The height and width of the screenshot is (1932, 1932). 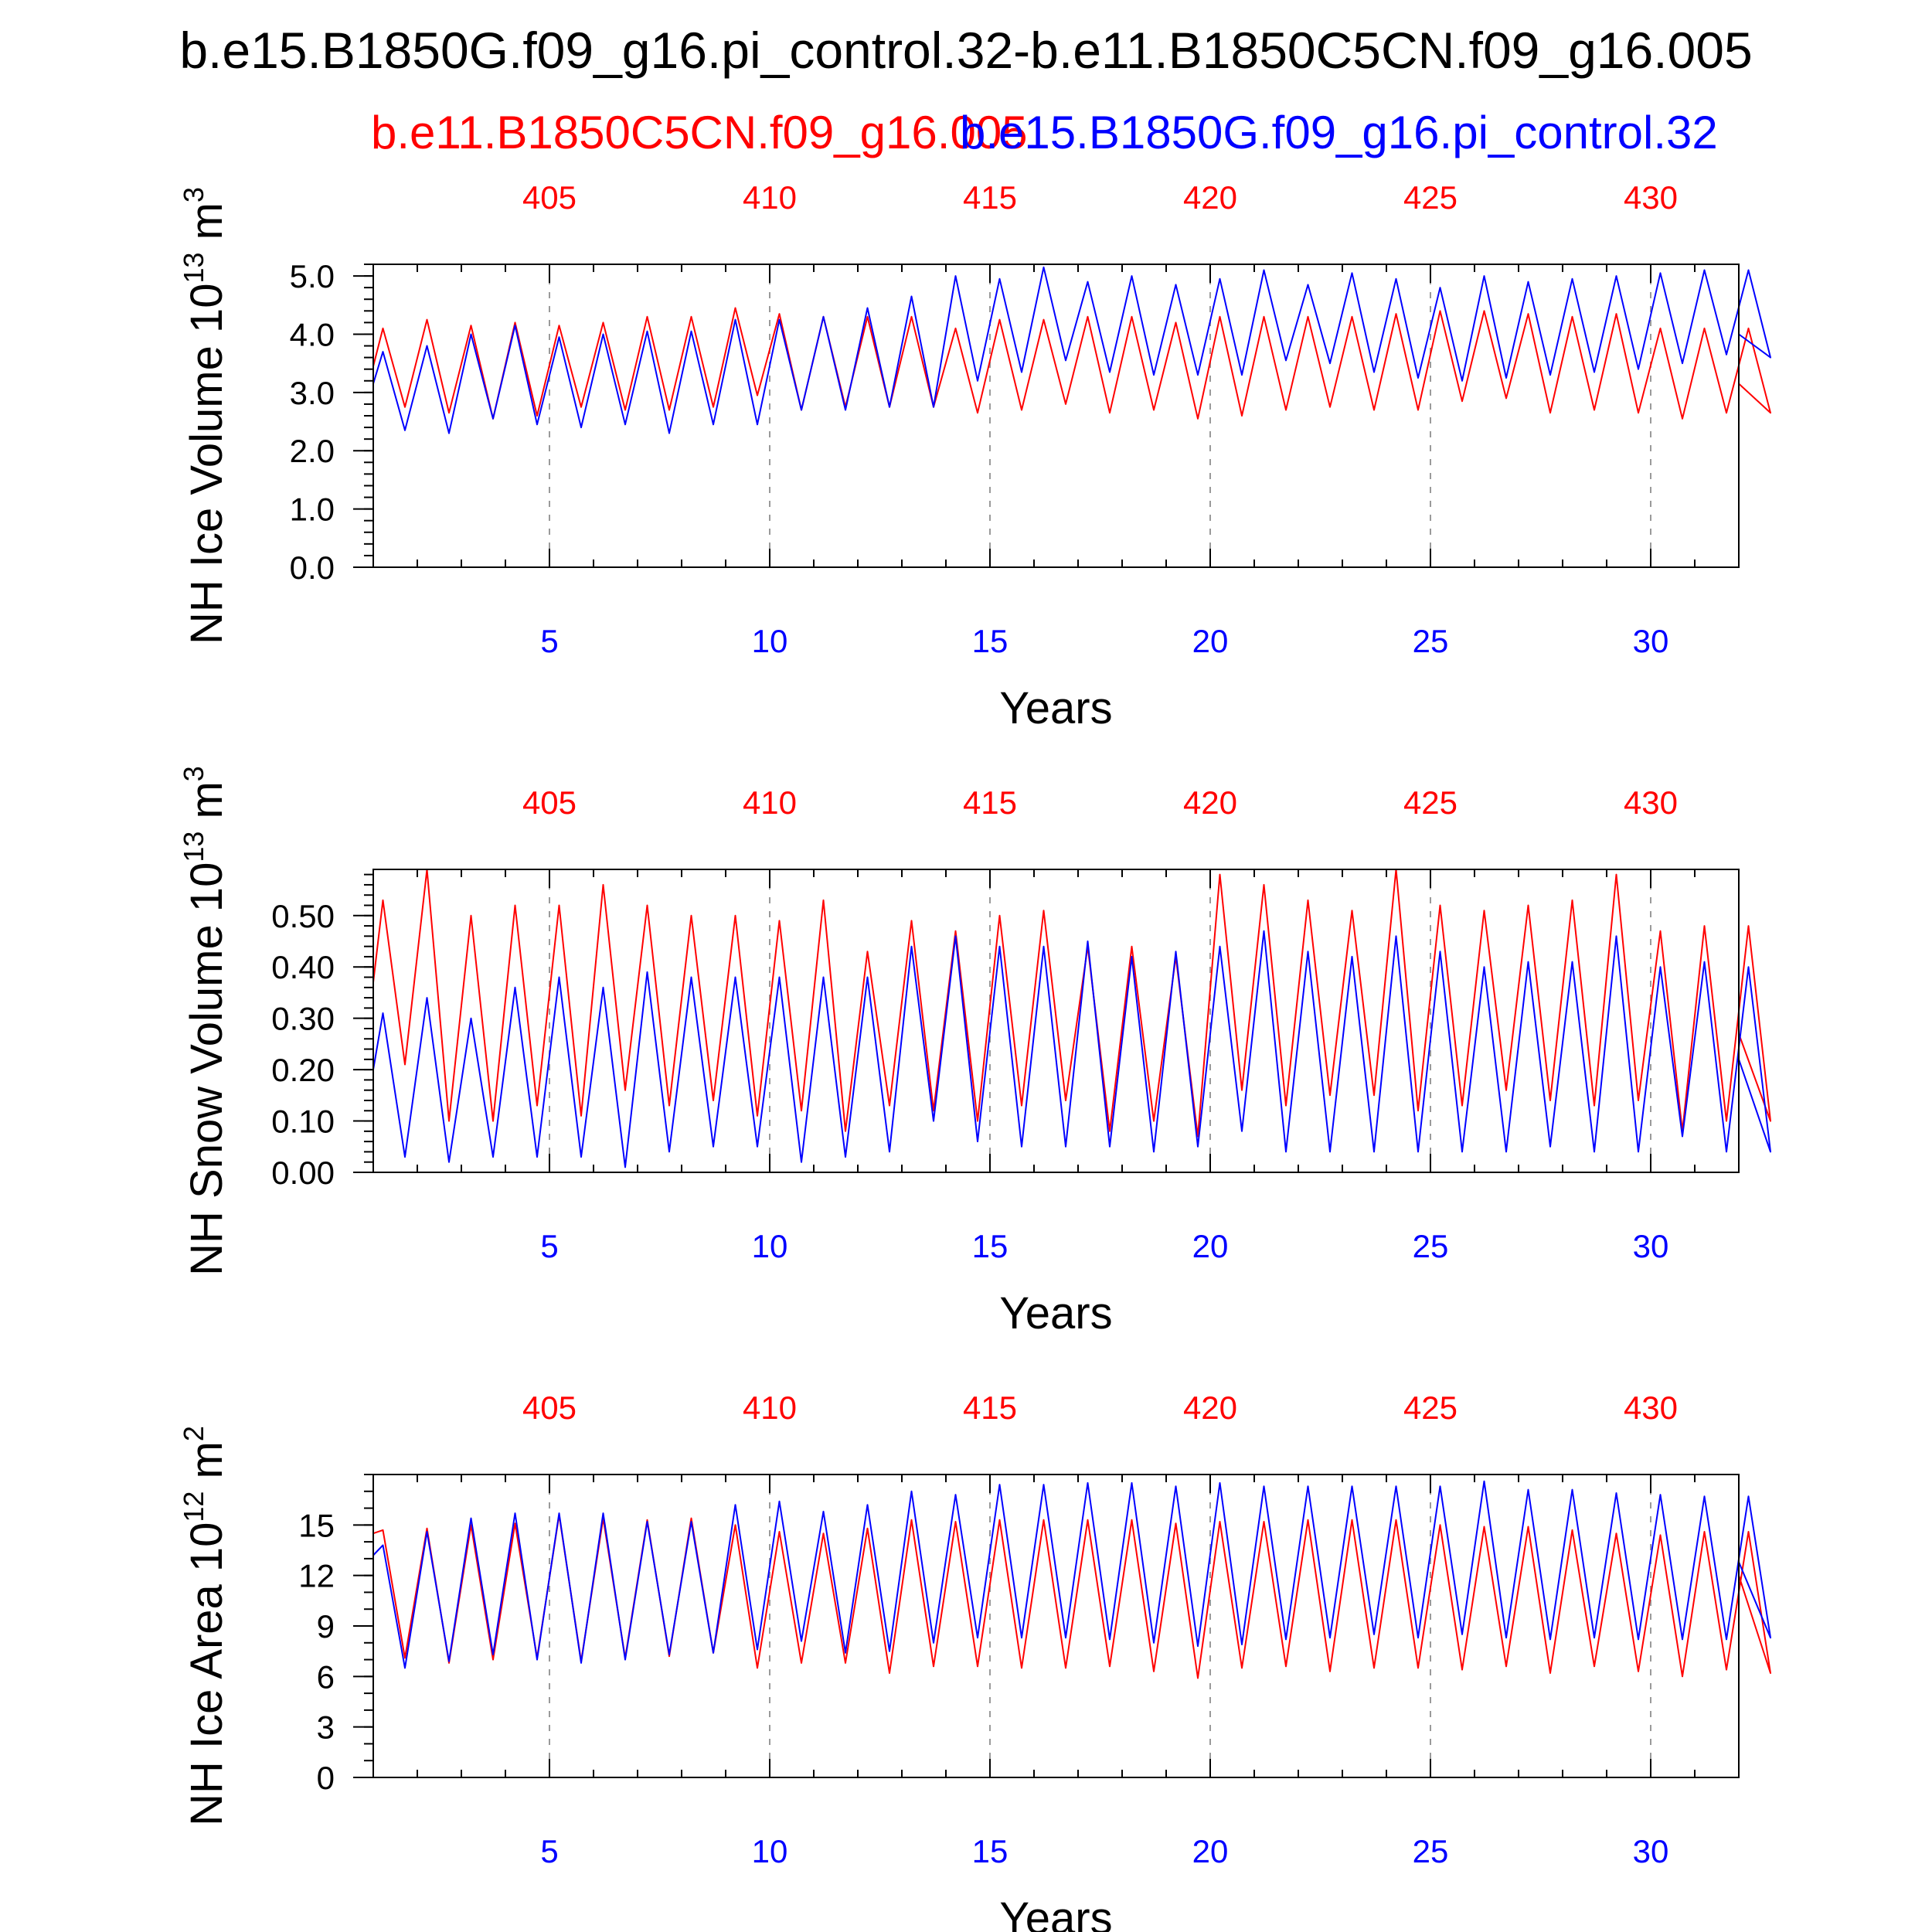 I want to click on y-tick-label: 0.20, so click(x=303, y=1070).